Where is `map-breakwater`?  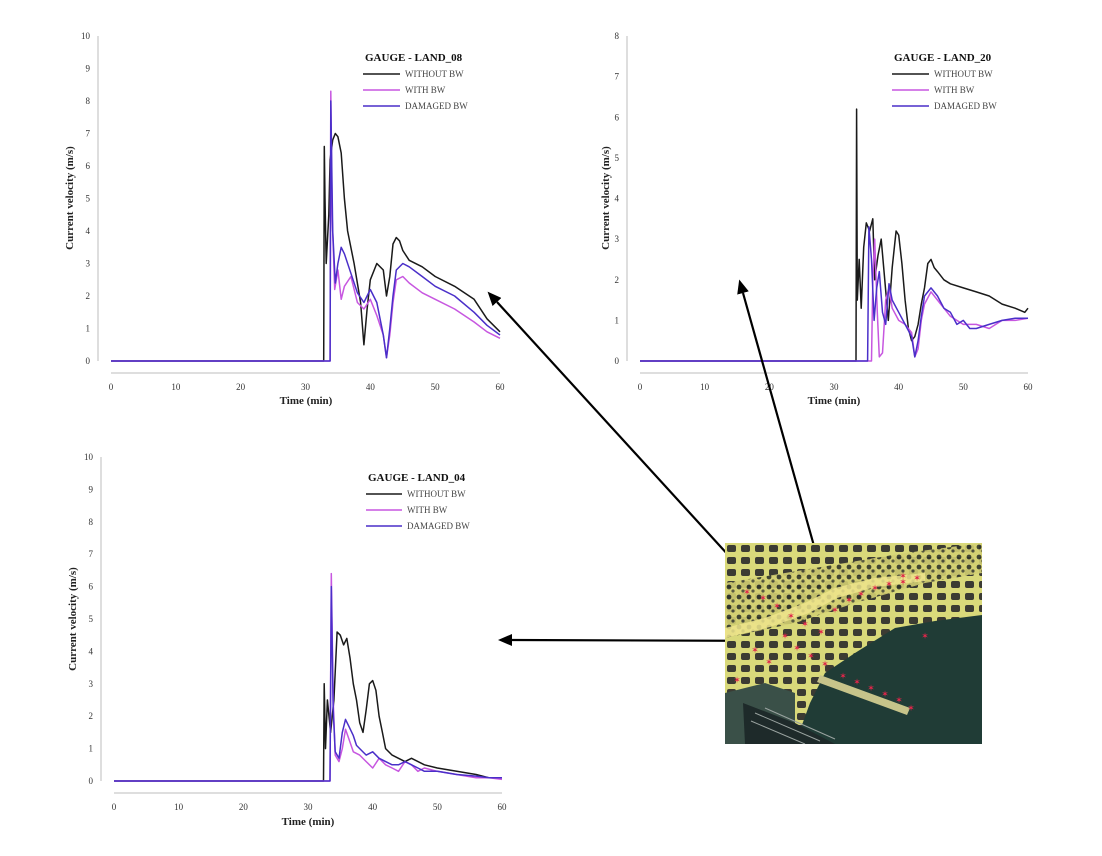
map-breakwater is located at coordinates (863, 695).